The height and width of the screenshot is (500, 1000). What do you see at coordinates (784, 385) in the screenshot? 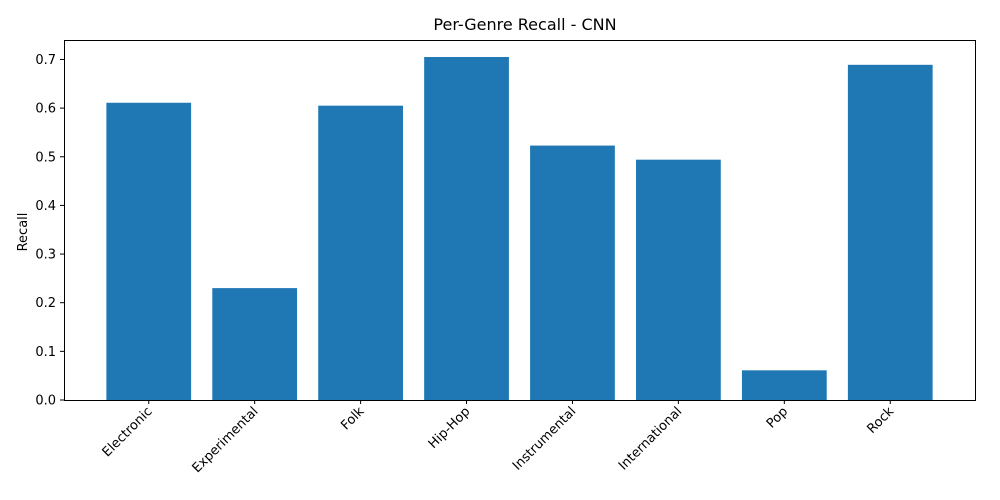
I see `bar-pop` at bounding box center [784, 385].